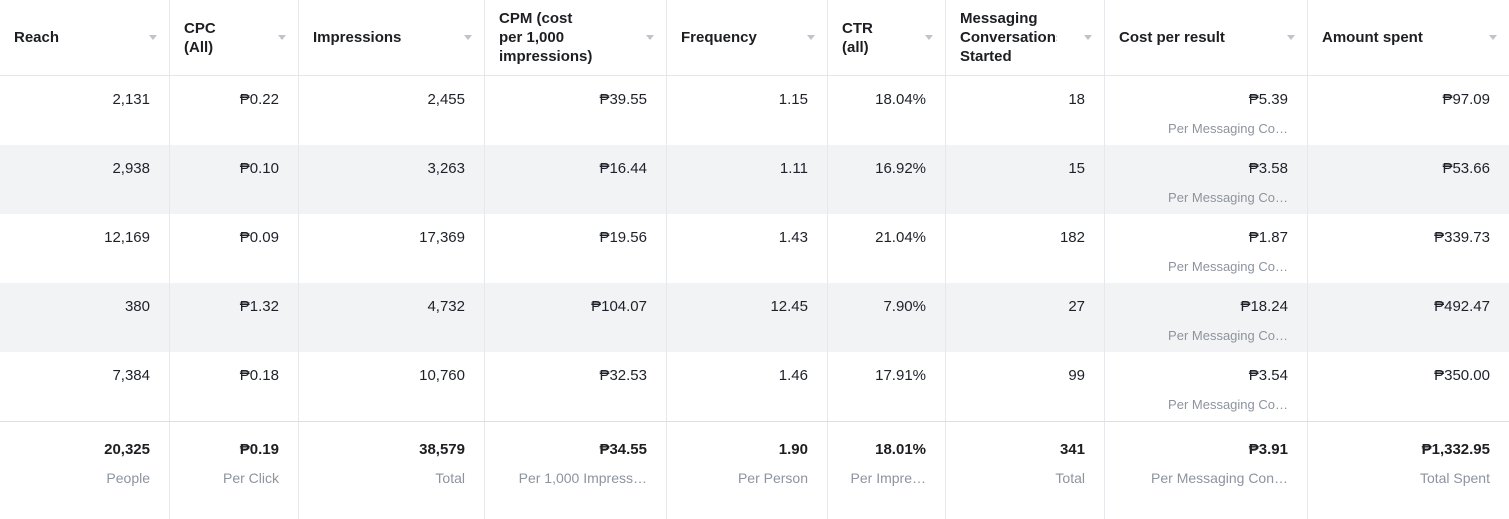  Describe the element at coordinates (259, 306) in the screenshot. I see `cpc-value: ₱1.32` at that location.